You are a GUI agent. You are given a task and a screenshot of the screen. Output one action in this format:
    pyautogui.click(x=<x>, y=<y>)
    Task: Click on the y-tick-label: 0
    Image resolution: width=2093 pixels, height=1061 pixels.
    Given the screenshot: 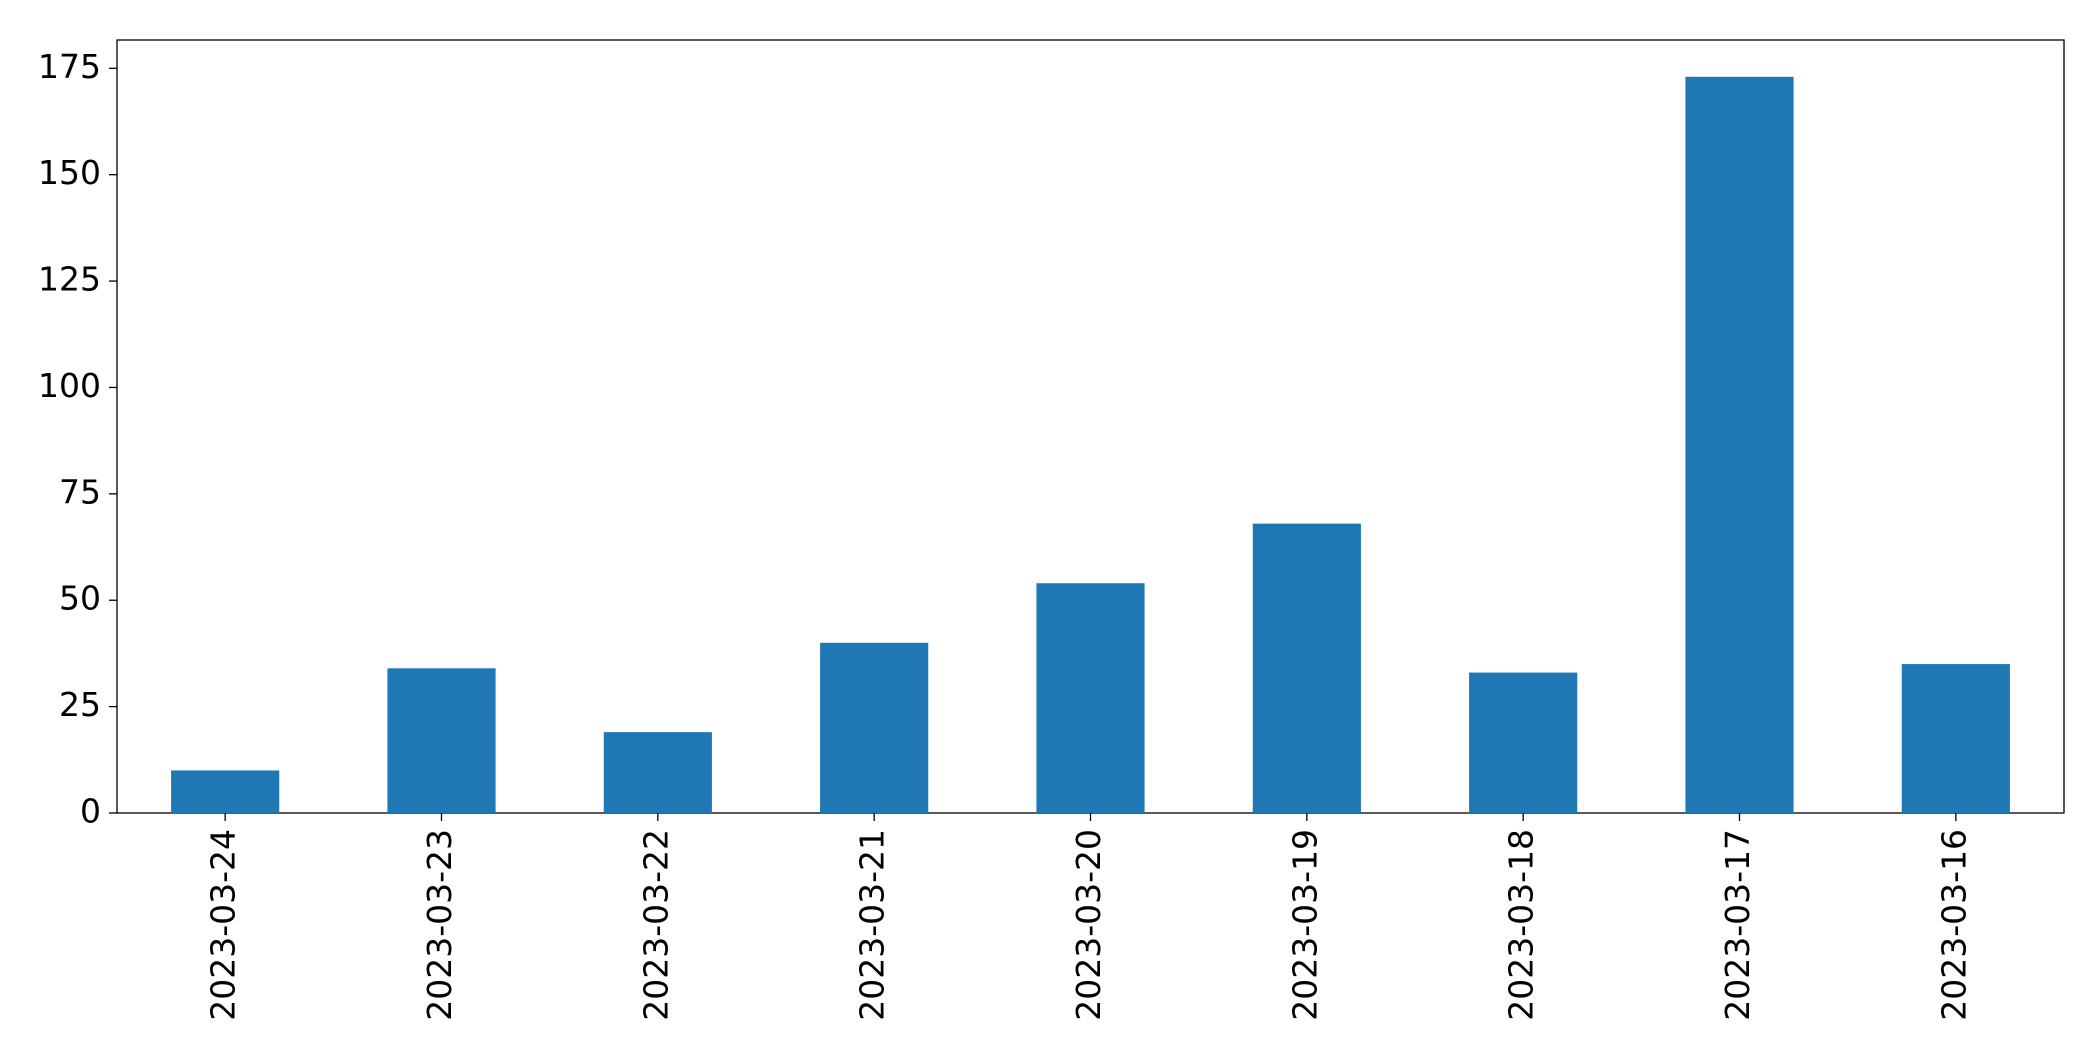 What is the action you would take?
    pyautogui.click(x=90, y=811)
    